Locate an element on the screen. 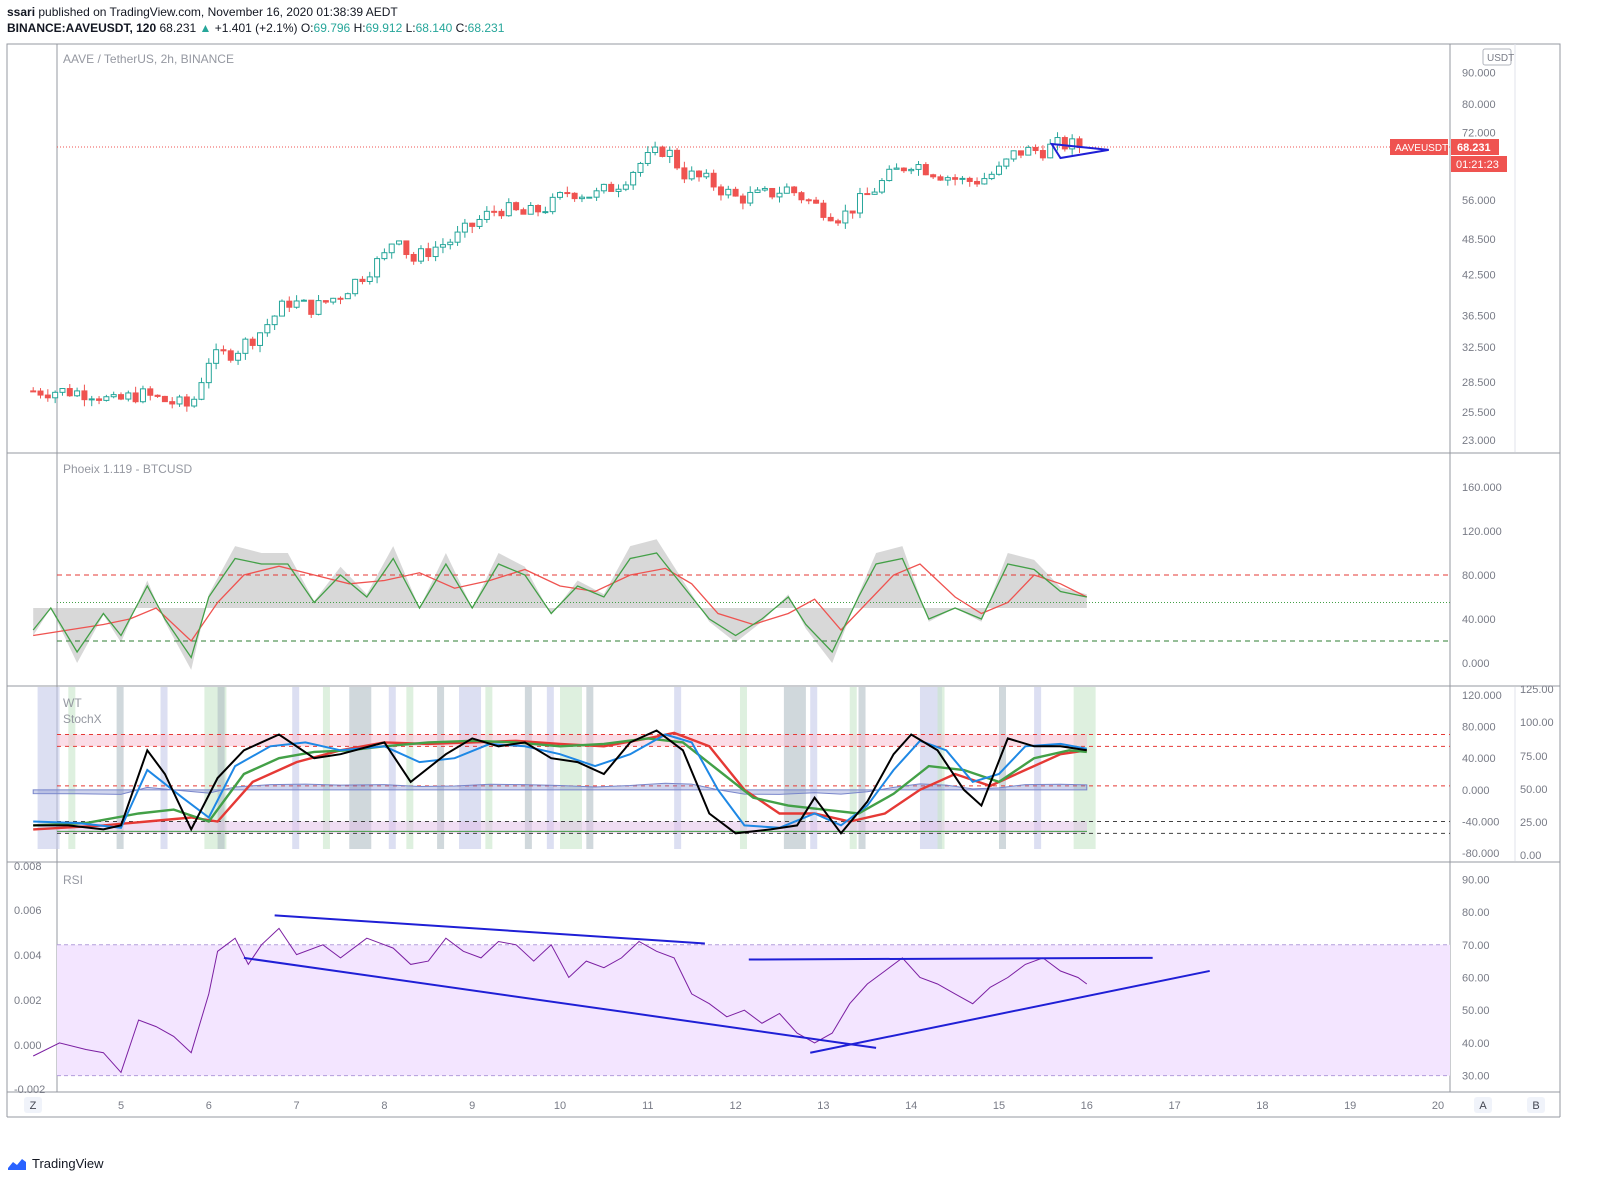  time-tick-label: 17 is located at coordinates (1174, 1106).